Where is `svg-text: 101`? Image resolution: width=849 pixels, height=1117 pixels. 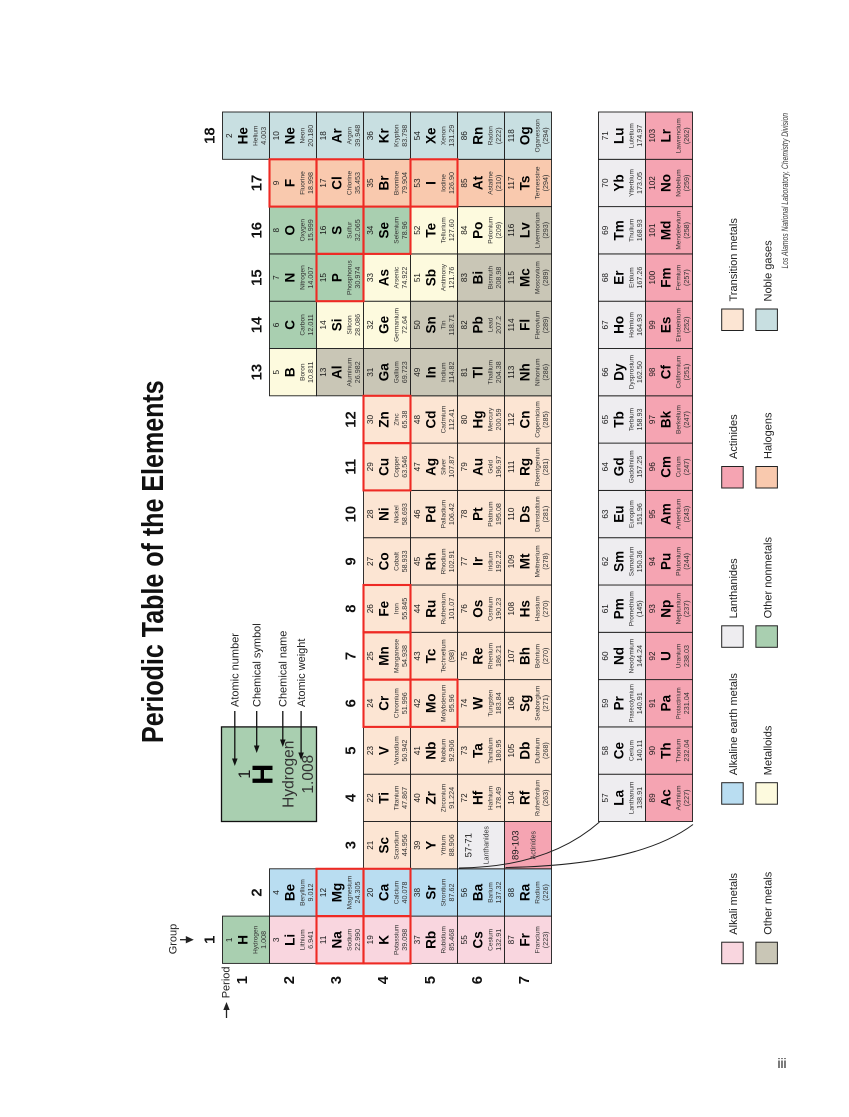 svg-text: 101 is located at coordinates (652, 230).